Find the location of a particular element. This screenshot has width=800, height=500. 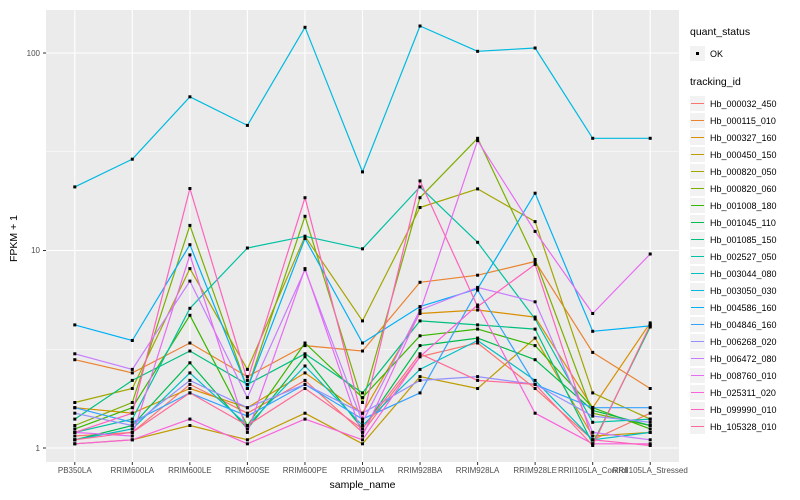

y-axis-title: FPKM + 1 is located at coordinates (31, 244).